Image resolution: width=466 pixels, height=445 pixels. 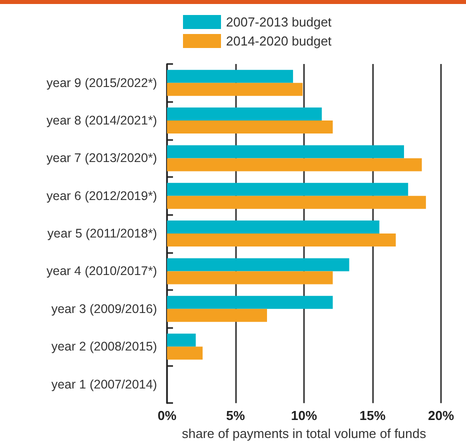 What do you see at coordinates (102, 233) in the screenshot?
I see `y-tick-label: year 5 (2011/2018*)` at bounding box center [102, 233].